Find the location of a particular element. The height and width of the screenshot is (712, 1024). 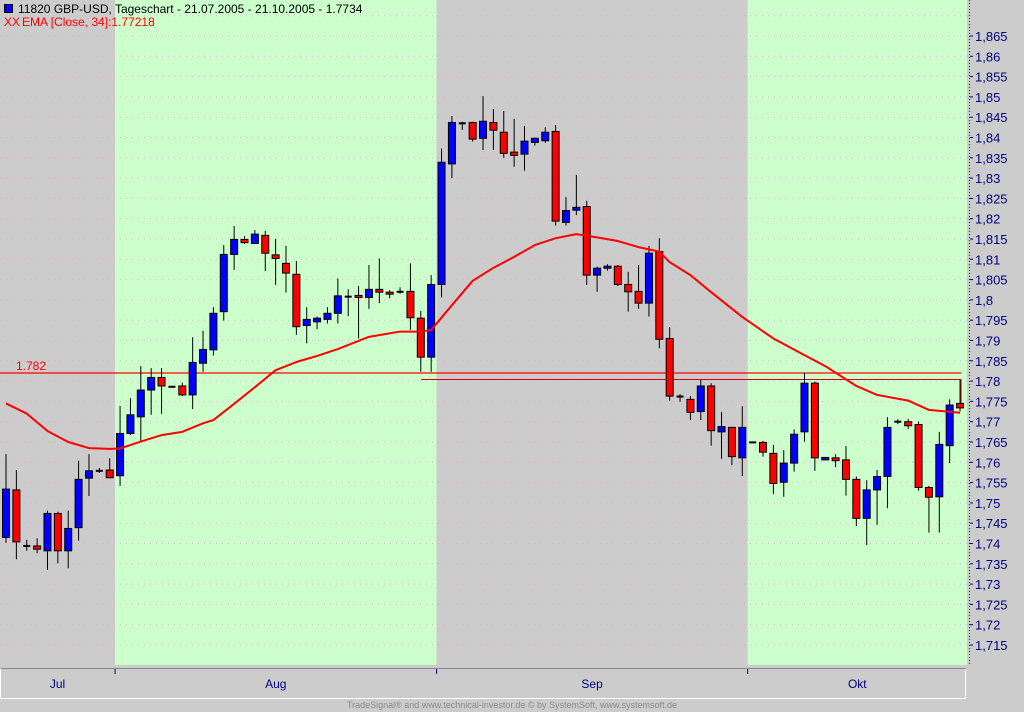

y-tick-label: 1,82 is located at coordinates (987, 219).